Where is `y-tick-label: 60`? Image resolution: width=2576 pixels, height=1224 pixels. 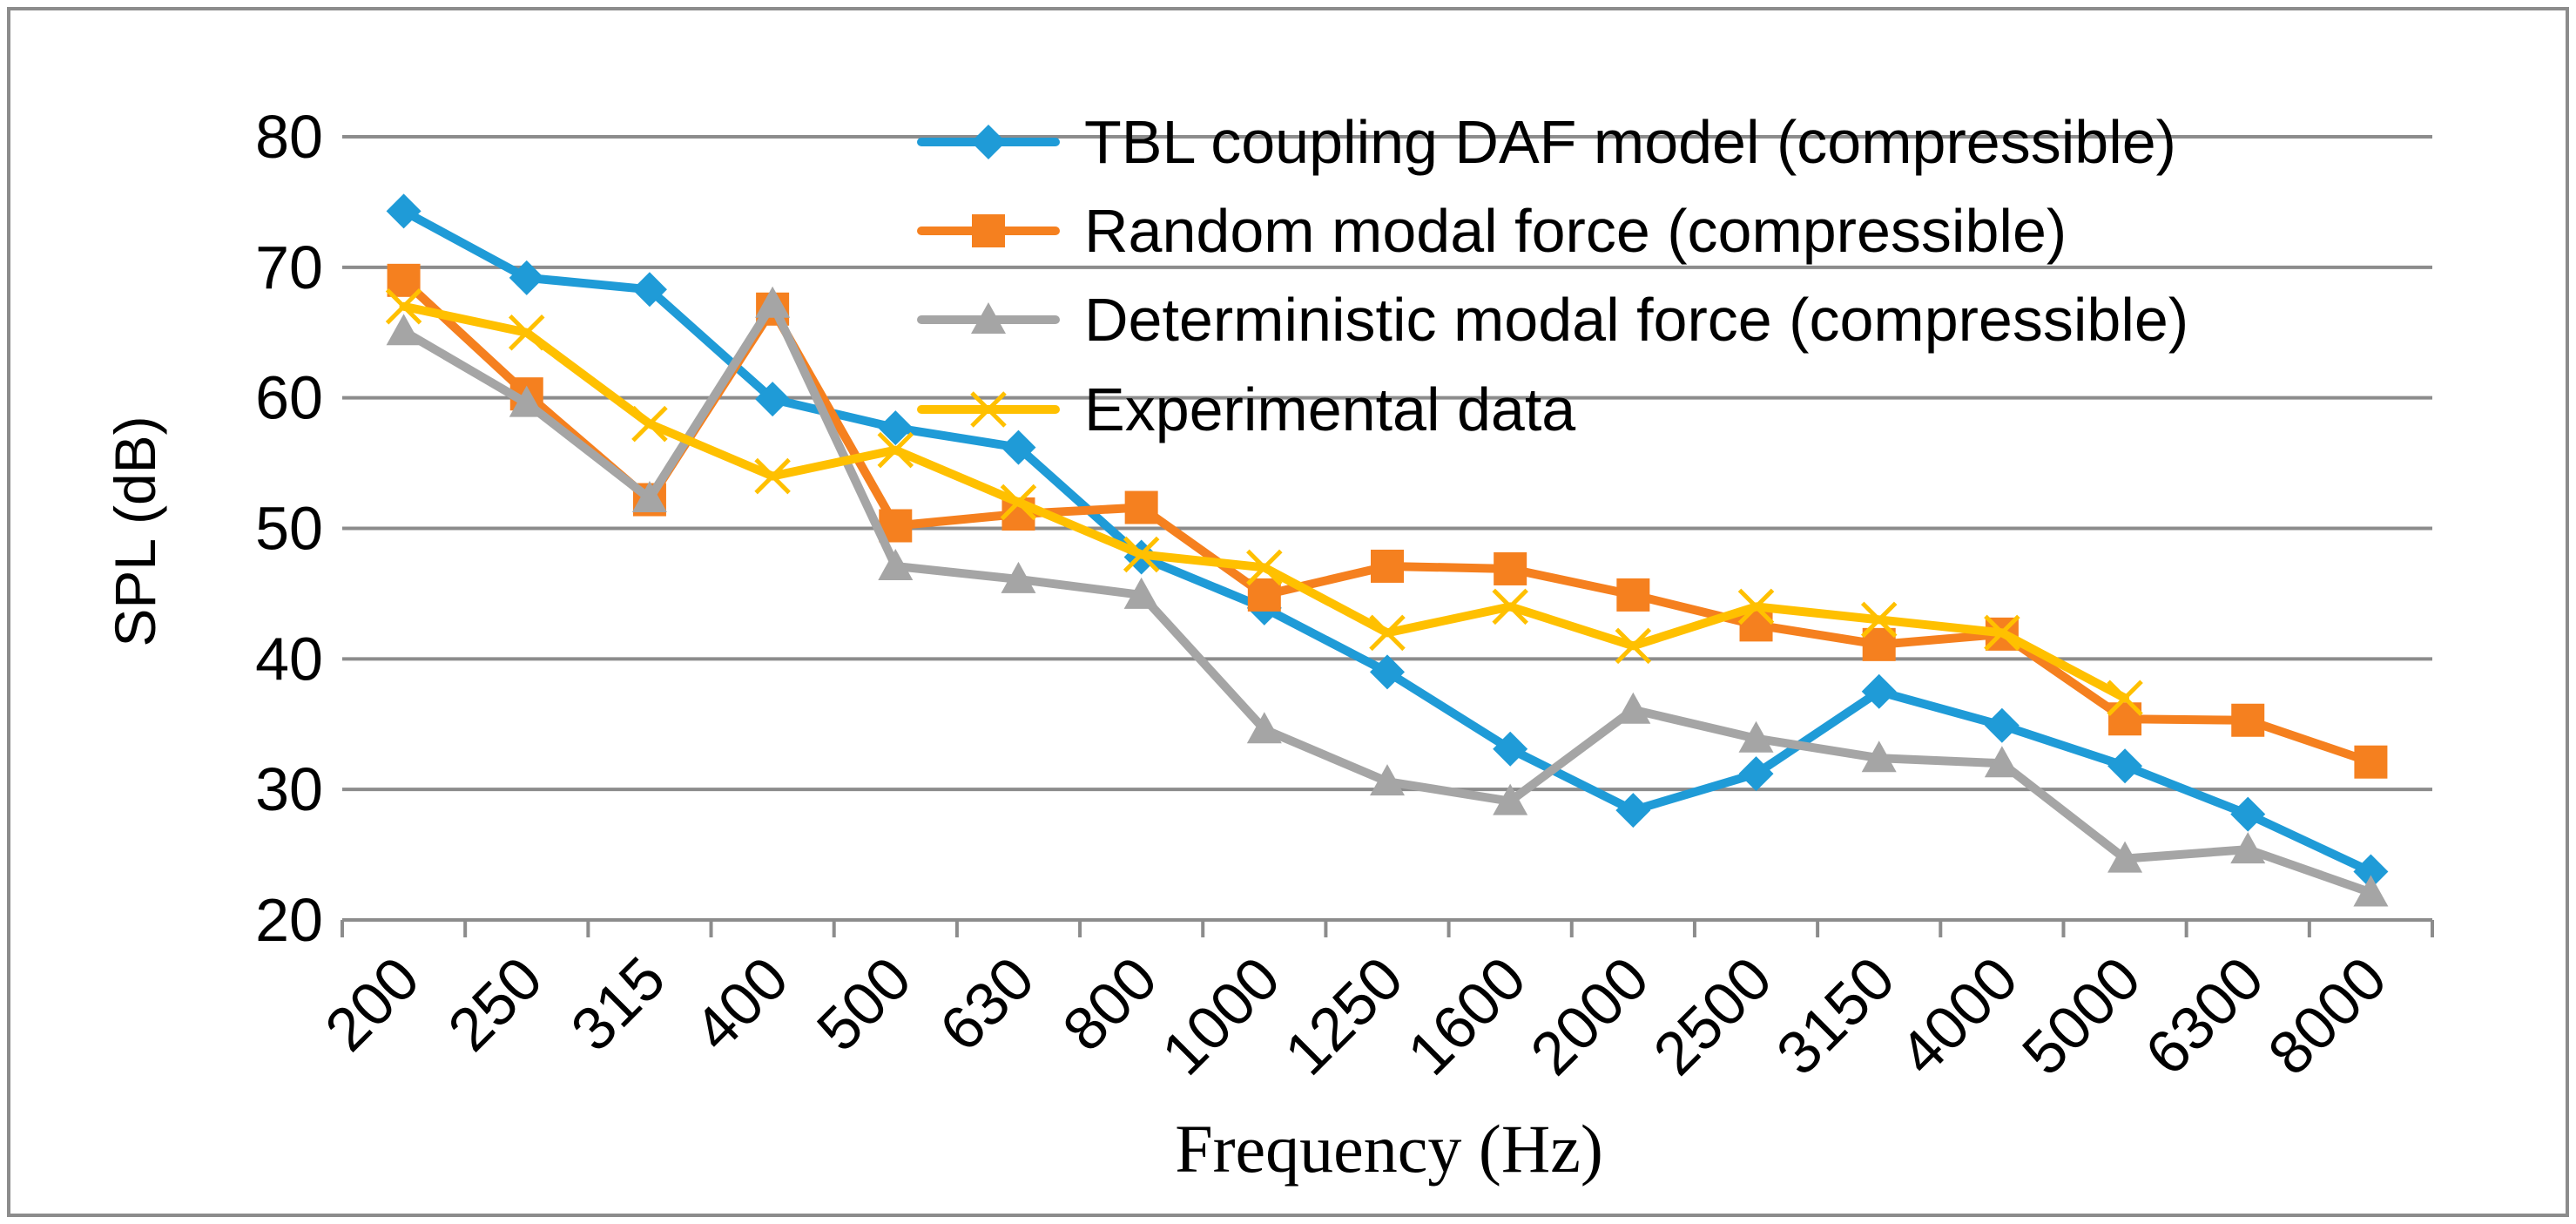 y-tick-label: 60 is located at coordinates (289, 398).